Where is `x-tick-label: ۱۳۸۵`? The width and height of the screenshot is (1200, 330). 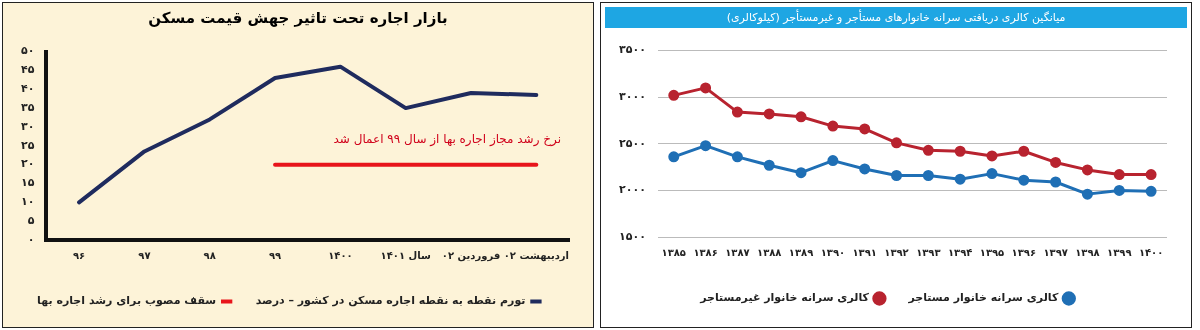
x-tick-label: ۱۳۸۵ is located at coordinates (673, 252).